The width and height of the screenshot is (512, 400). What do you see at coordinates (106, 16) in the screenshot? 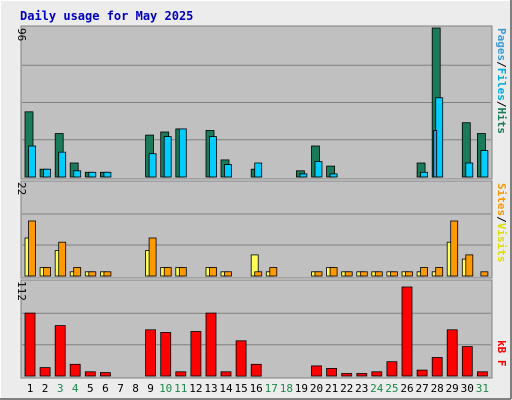
I see `chart-title: Daily usage for May 2025` at bounding box center [106, 16].